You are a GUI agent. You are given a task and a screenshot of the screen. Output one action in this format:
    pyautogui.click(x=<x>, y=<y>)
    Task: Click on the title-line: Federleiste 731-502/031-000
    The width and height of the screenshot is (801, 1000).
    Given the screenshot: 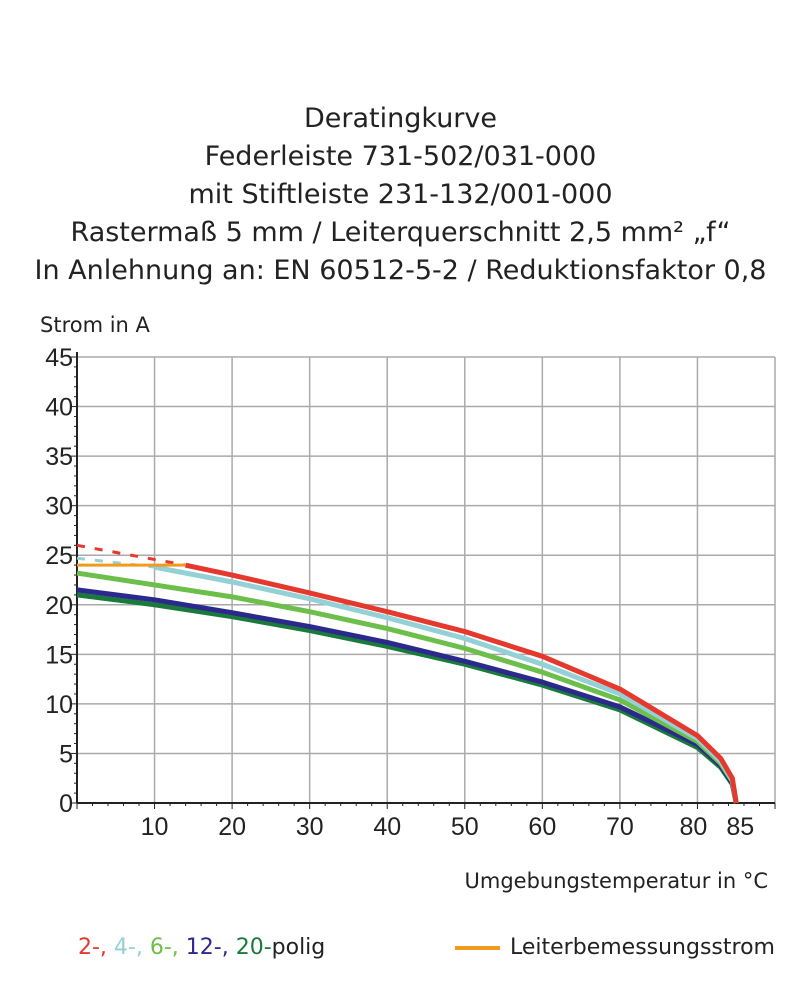 What is the action you would take?
    pyautogui.click(x=400, y=156)
    